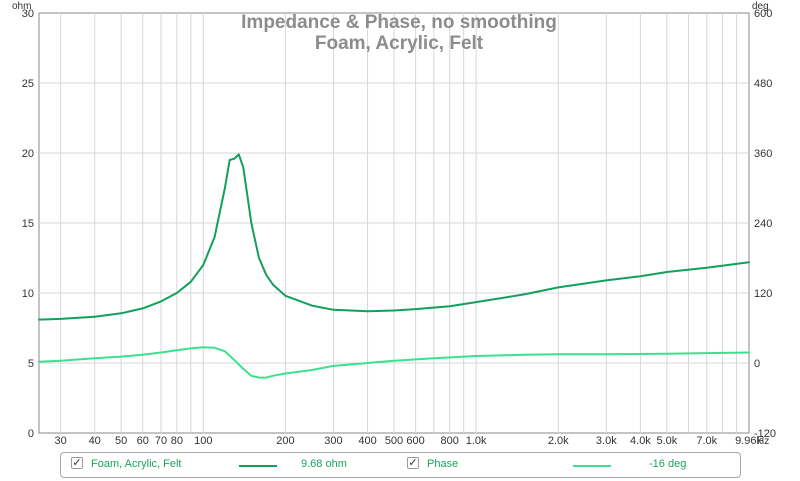 The width and height of the screenshot is (800, 481). I want to click on y-left-tick-label: 25, so click(28, 84).